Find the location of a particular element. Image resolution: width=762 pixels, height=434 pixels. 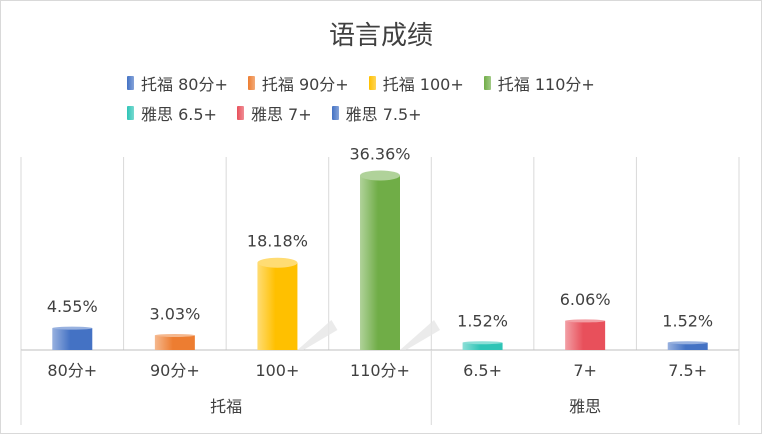

data-label: 36.36% is located at coordinates (379, 153).